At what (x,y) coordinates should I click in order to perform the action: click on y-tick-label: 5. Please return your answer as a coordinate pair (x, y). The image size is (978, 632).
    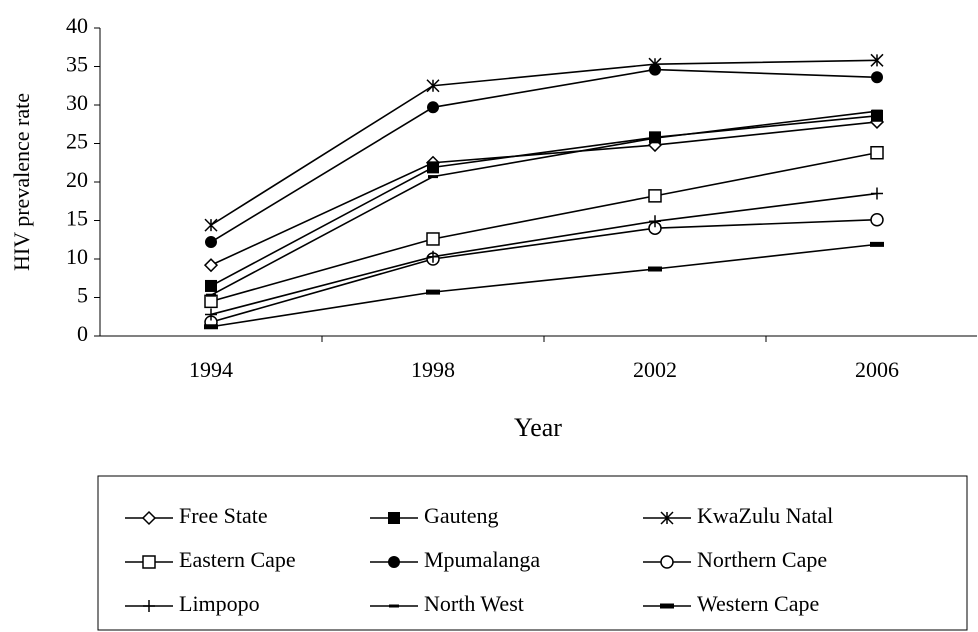
    Looking at the image, I should click on (82, 295).